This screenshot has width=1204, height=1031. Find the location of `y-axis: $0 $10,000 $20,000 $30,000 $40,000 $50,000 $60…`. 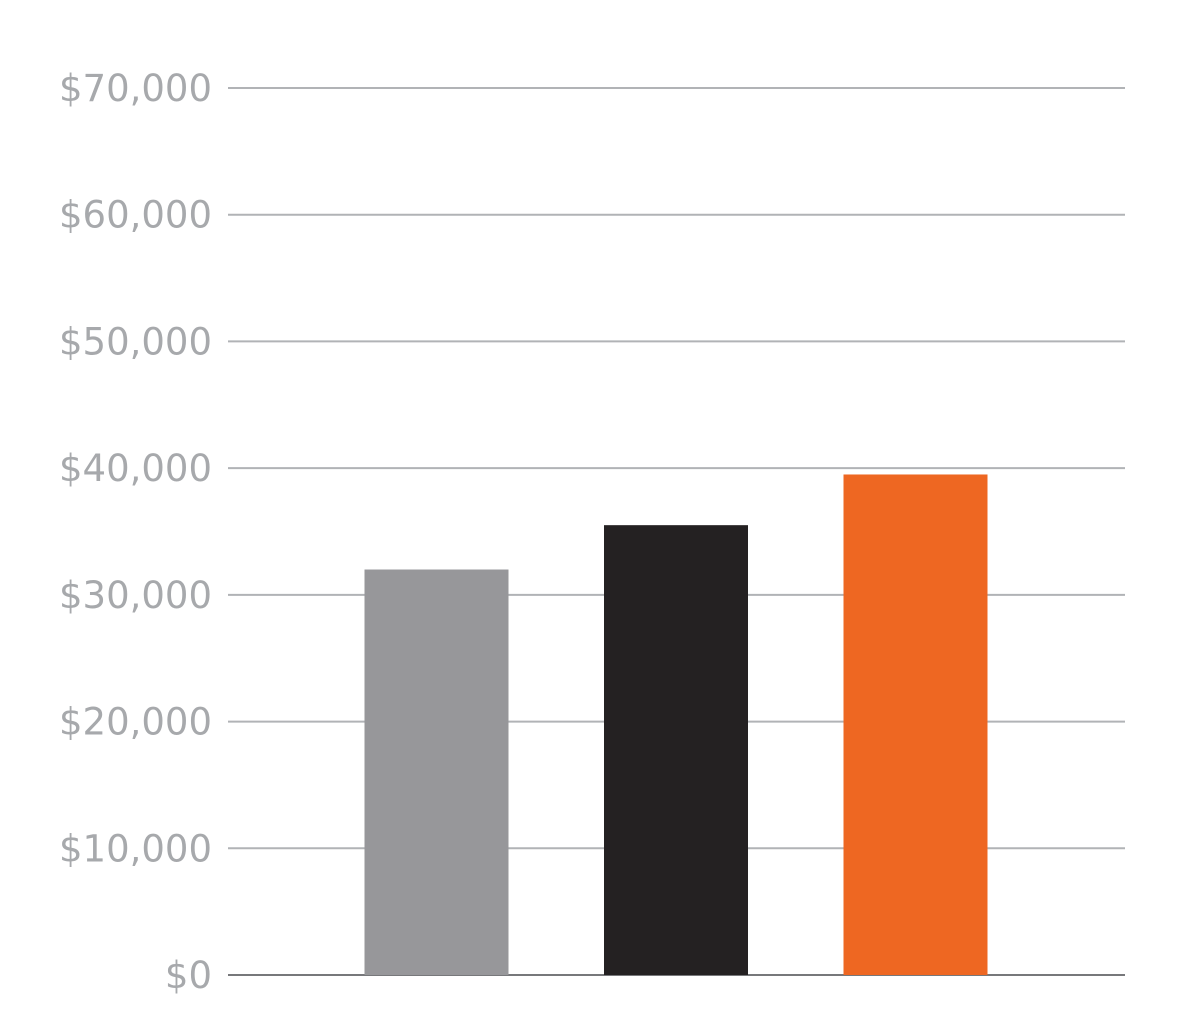

y-axis: $0 $10,000 $20,000 $30,000 $40,000 $50,000 $60… is located at coordinates (135, 532).